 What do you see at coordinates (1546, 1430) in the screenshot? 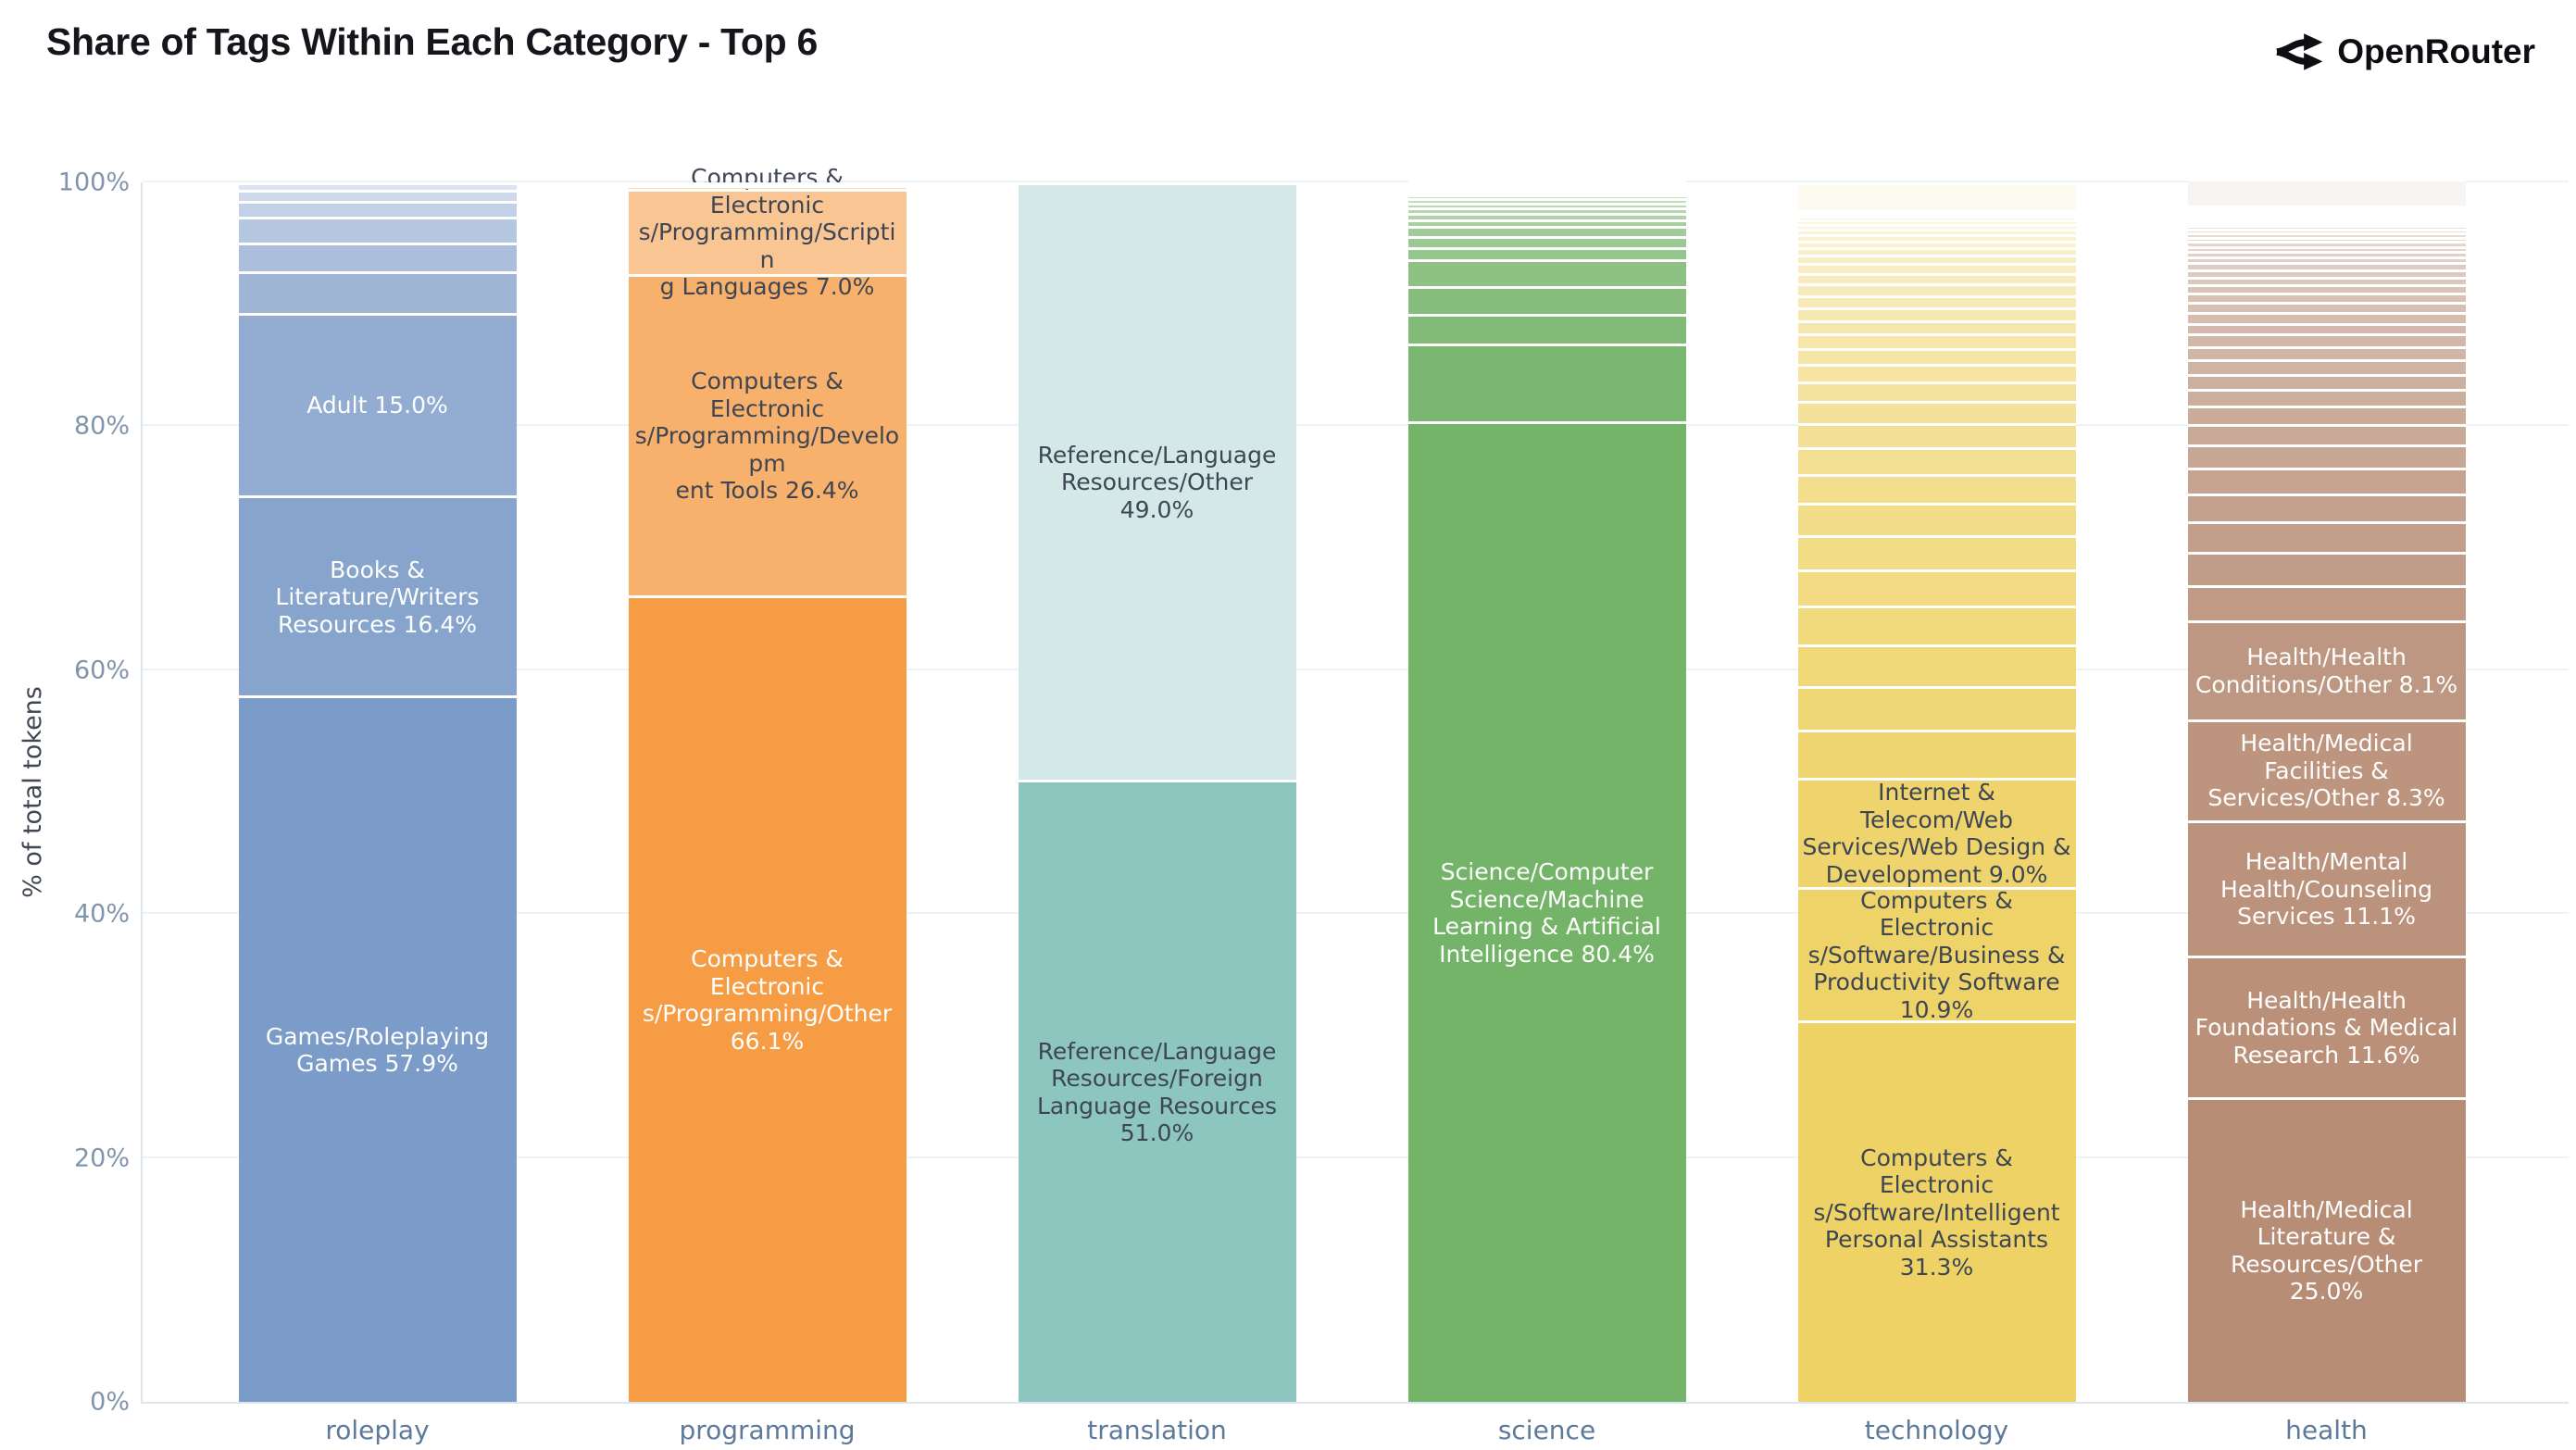
I see `x-tick-label-science: science` at bounding box center [1546, 1430].